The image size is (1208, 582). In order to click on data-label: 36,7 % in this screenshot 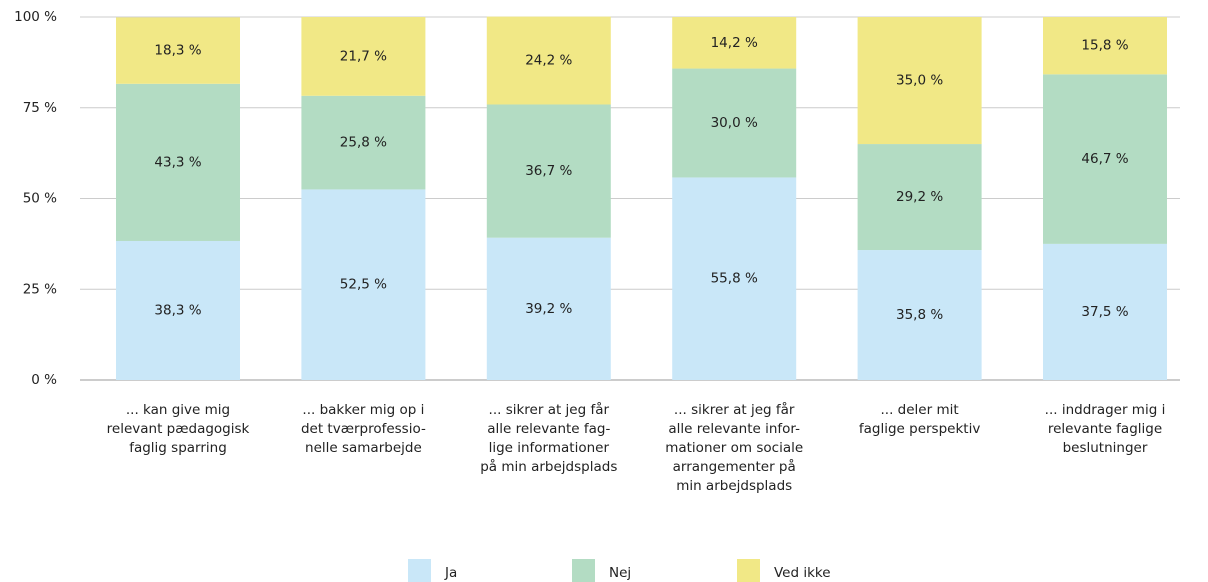, I will do `click(548, 171)`.